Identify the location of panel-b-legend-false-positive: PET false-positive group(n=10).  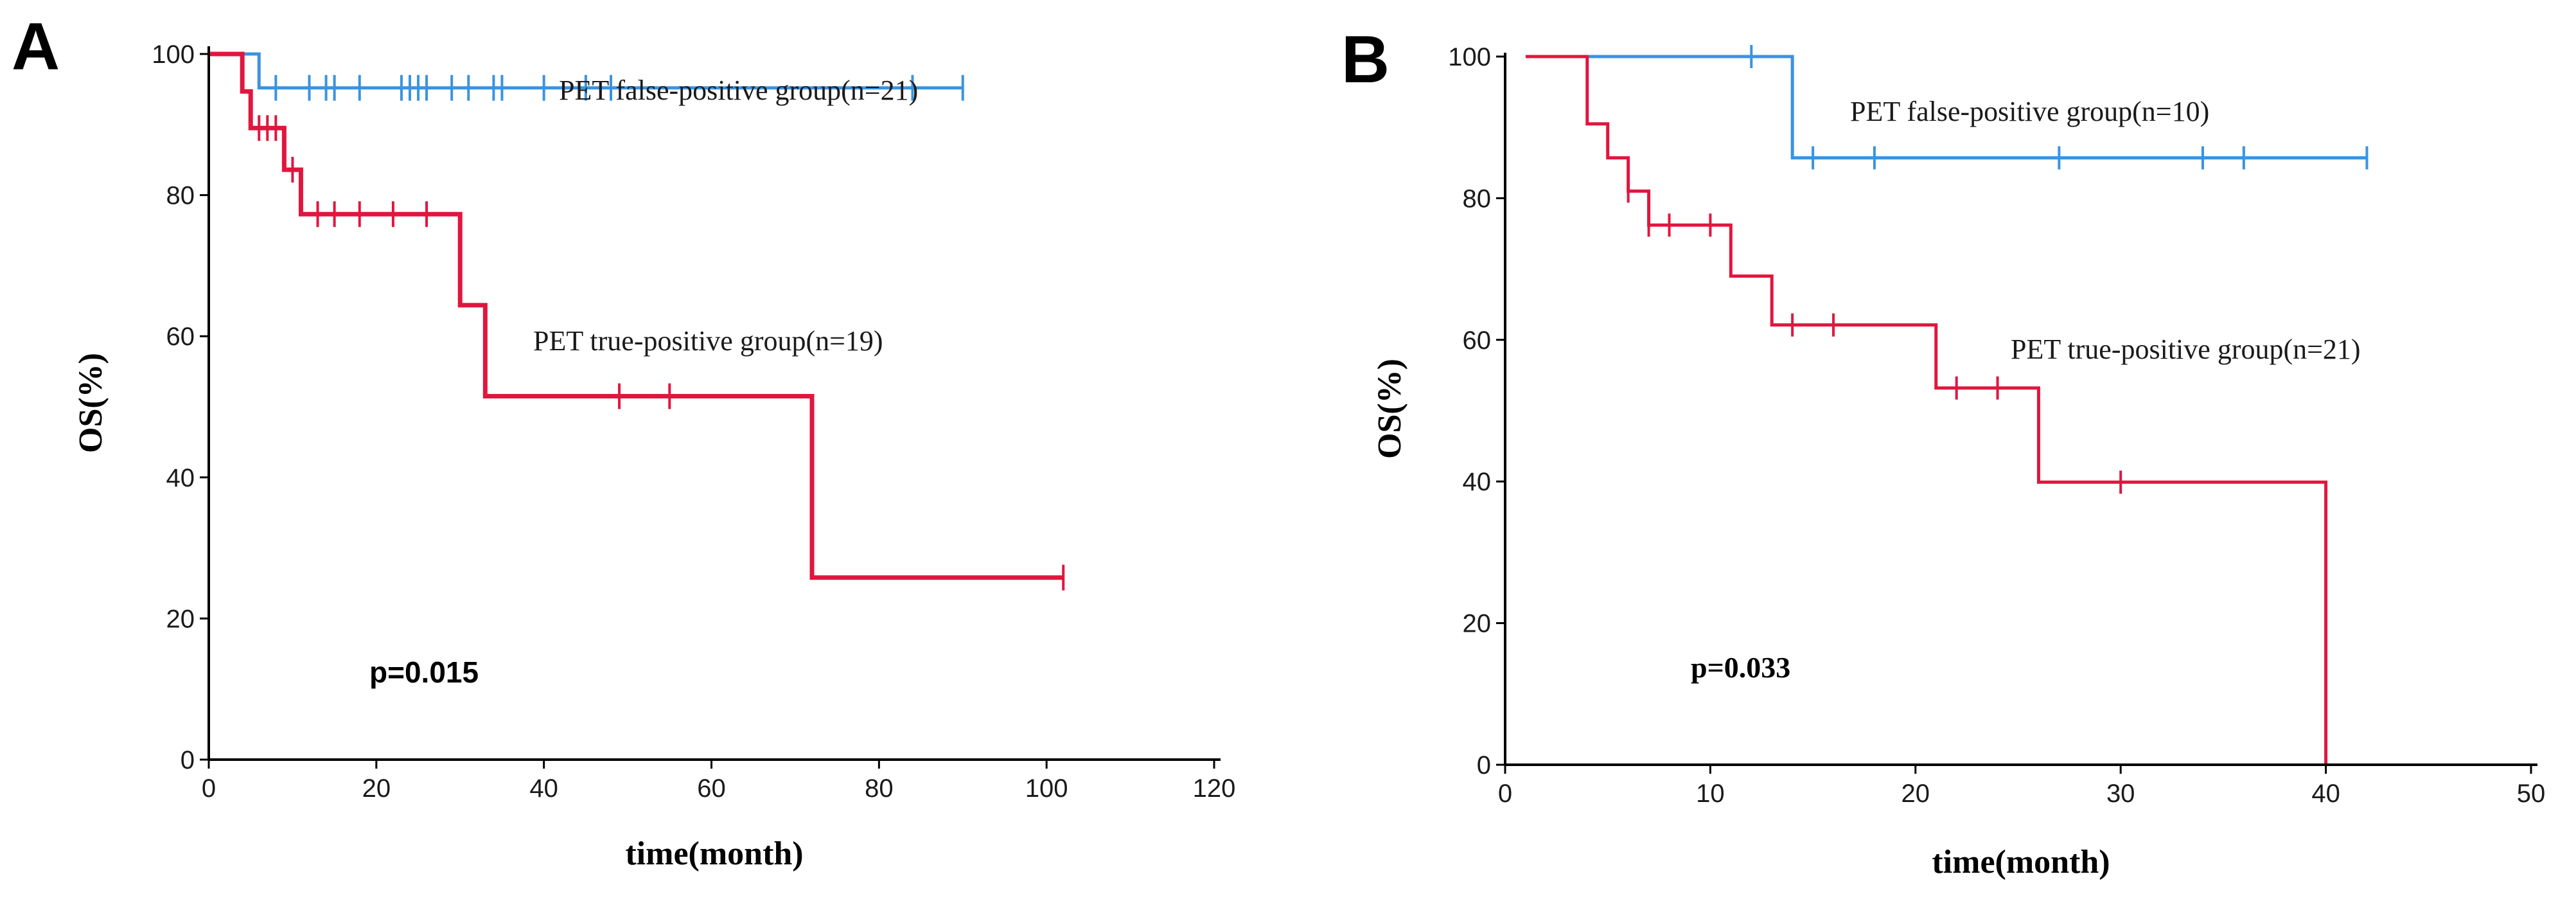
(2029, 111).